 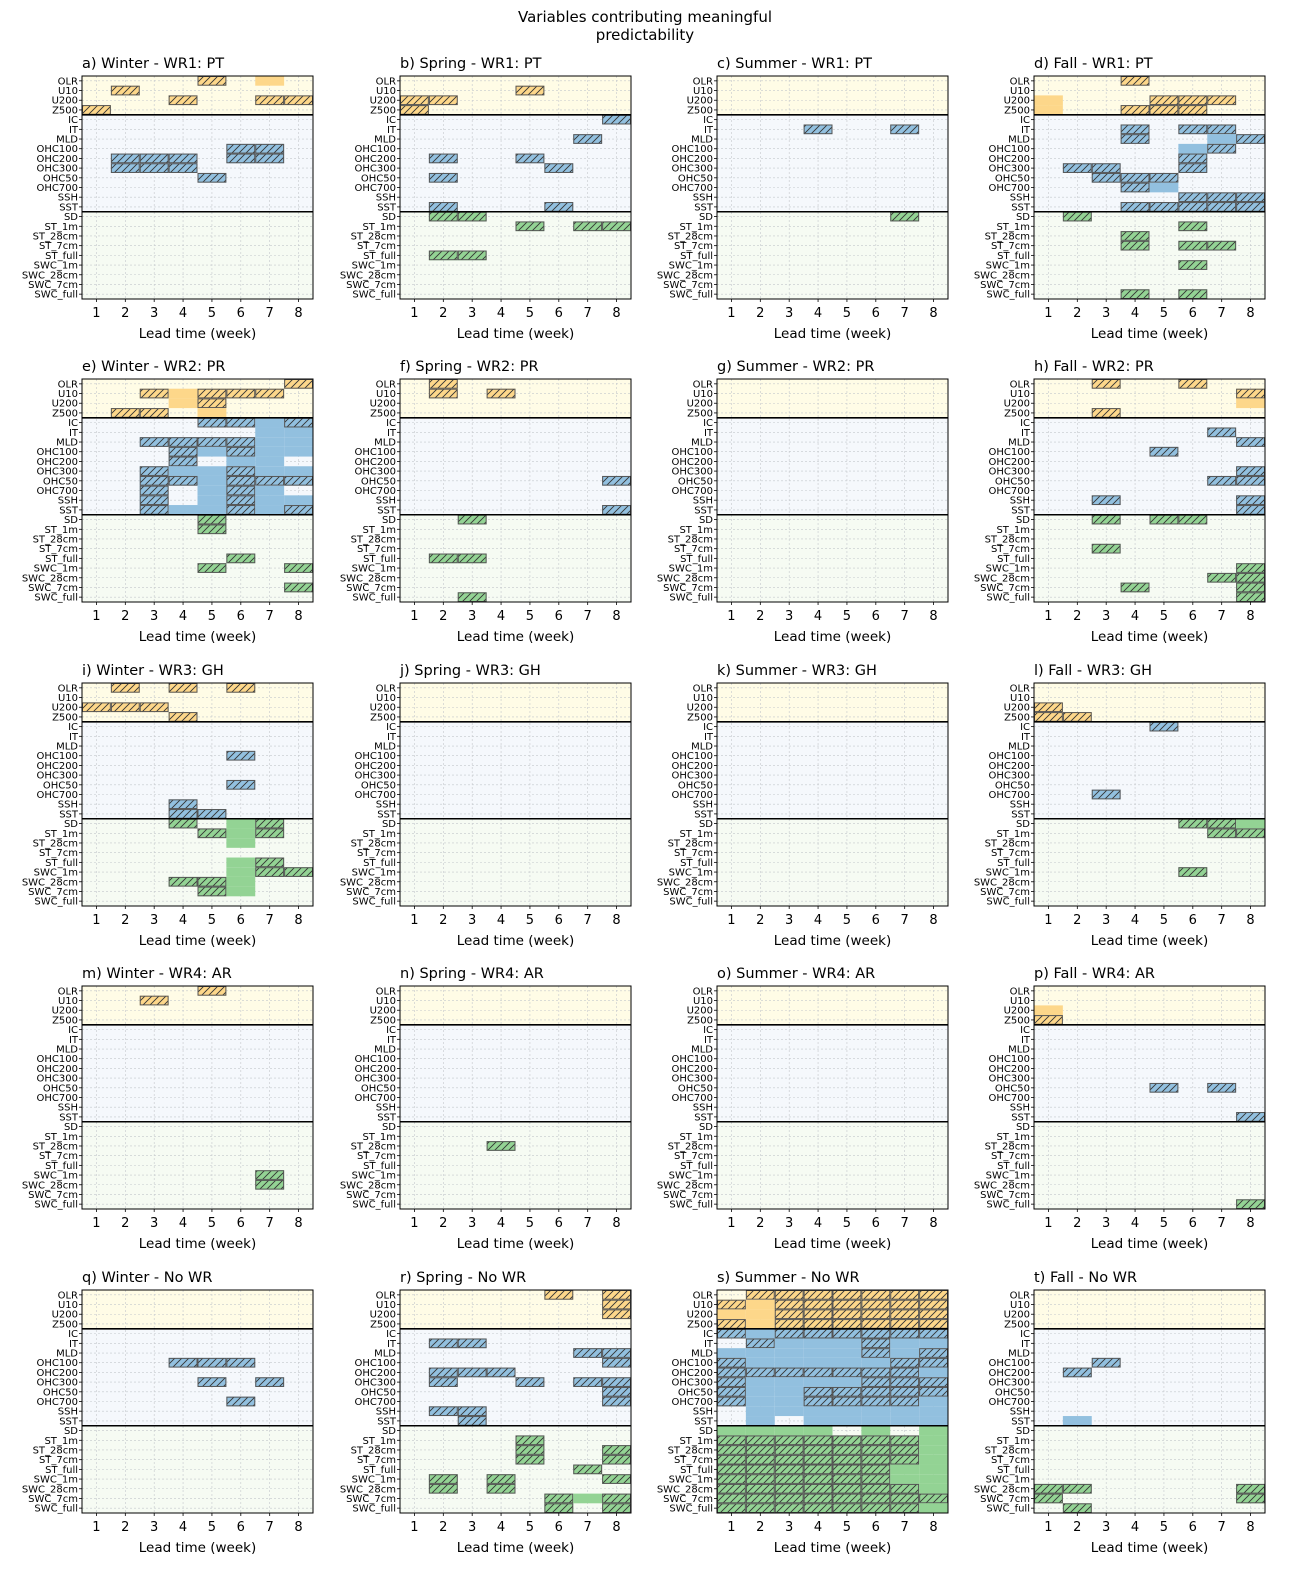 What do you see at coordinates (1020, 501) in the screenshot?
I see `y-tick-label: SSH` at bounding box center [1020, 501].